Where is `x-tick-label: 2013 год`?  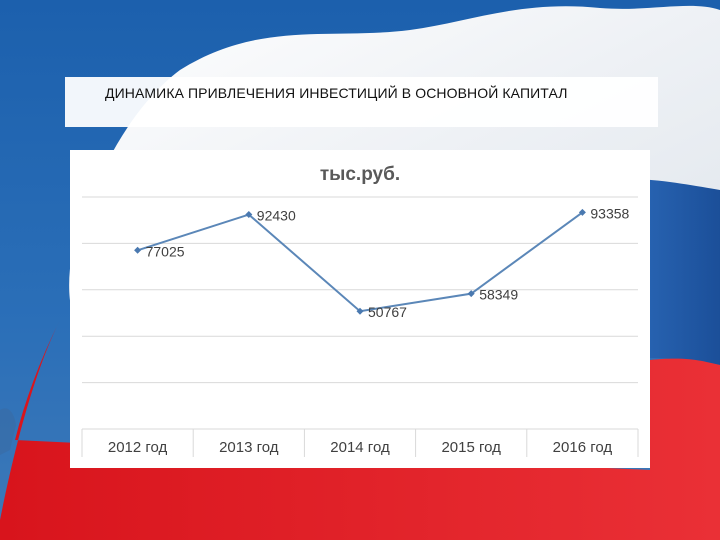
x-tick-label: 2013 год is located at coordinates (249, 447).